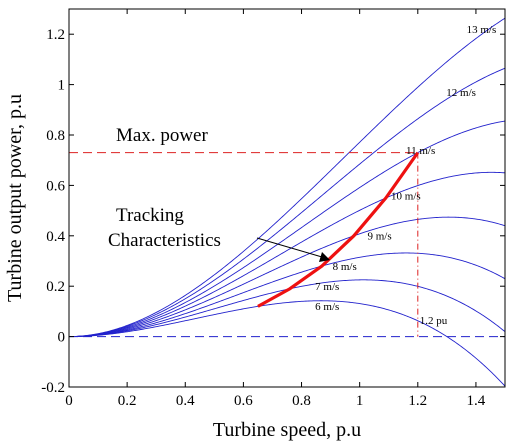 Image resolution: width=508 pixels, height=441 pixels. What do you see at coordinates (327, 307) in the screenshot?
I see `wind-speed-label: 6 m/s` at bounding box center [327, 307].